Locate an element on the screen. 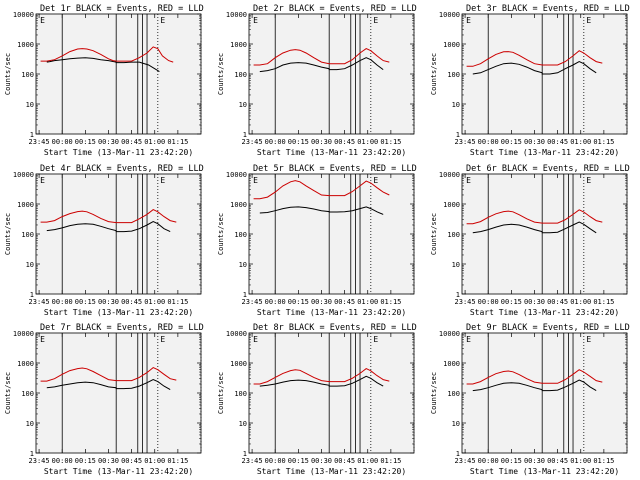  chart-title: Det 2r BLACK = Events, RED = LLD is located at coordinates (335, 9).